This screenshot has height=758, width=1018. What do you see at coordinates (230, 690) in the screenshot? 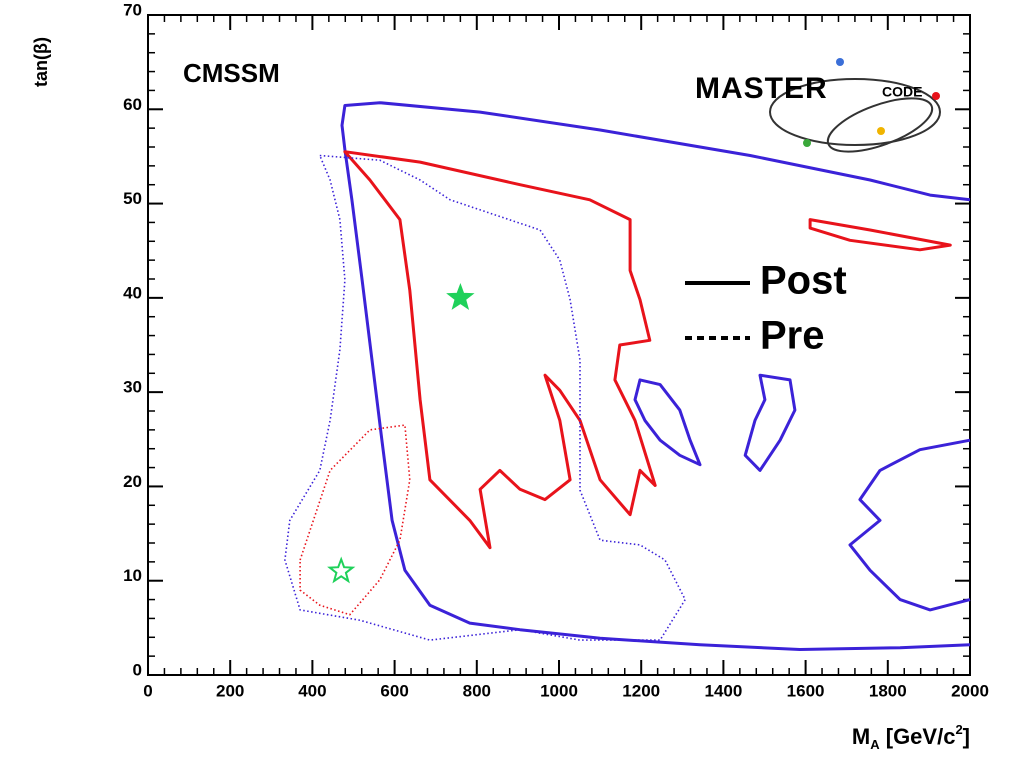
I see `x-tick-label: 200` at bounding box center [230, 690].